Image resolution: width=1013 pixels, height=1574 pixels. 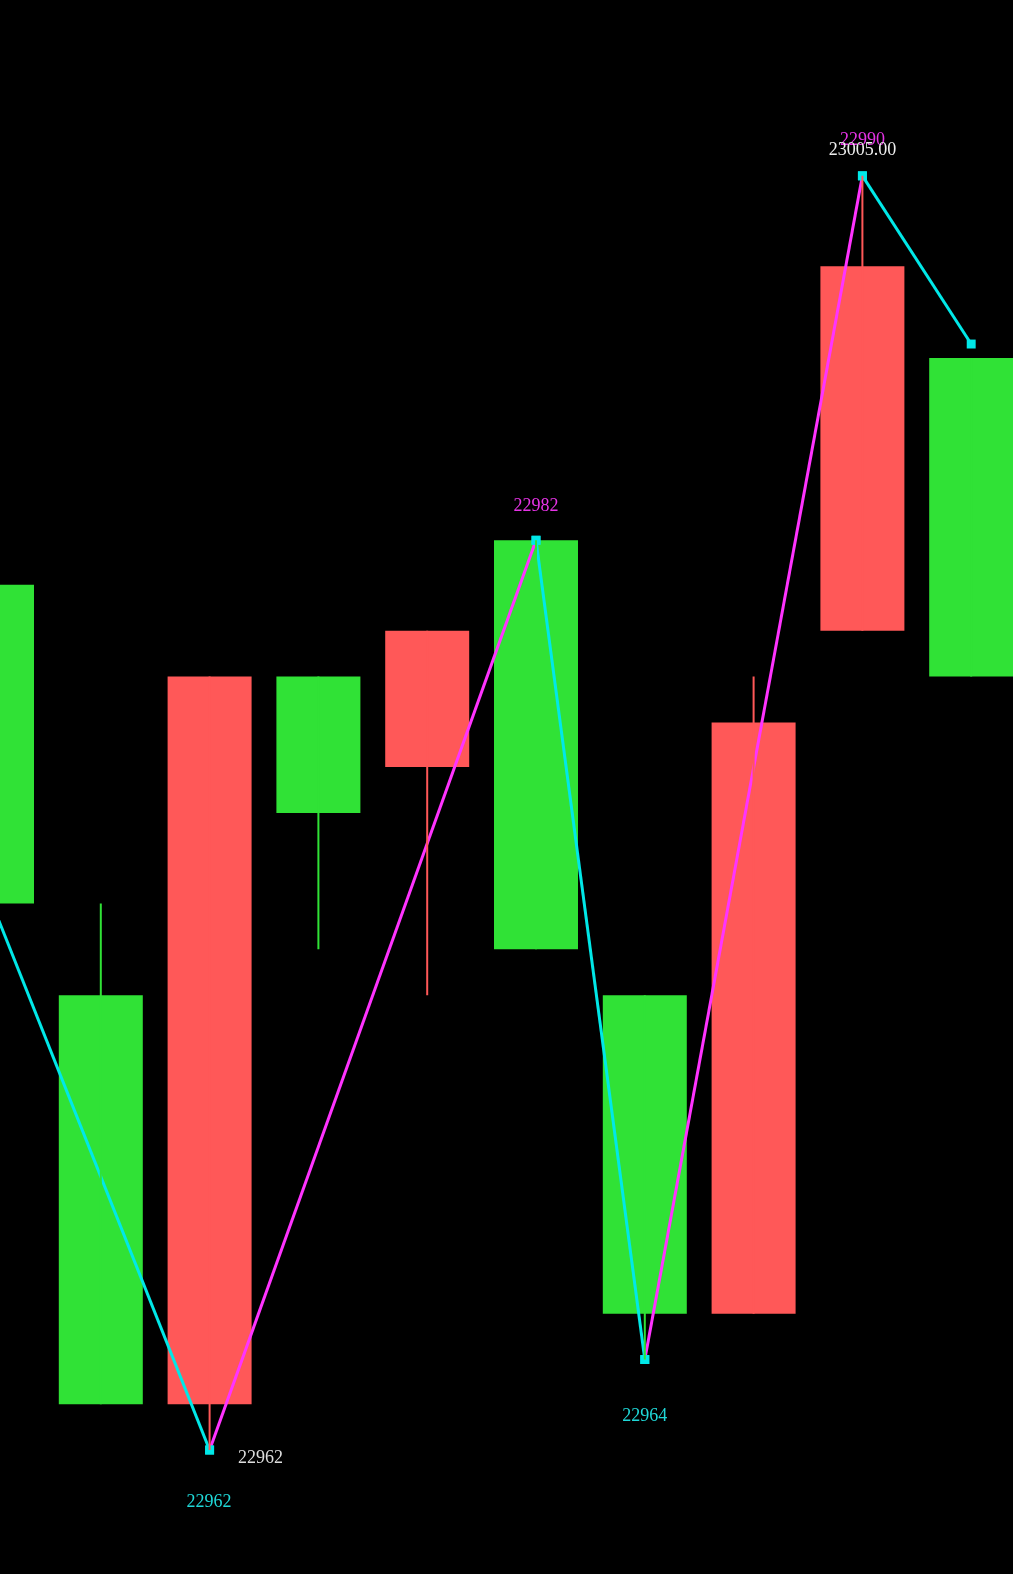 I want to click on annotation: 22962, so click(x=260, y=1457).